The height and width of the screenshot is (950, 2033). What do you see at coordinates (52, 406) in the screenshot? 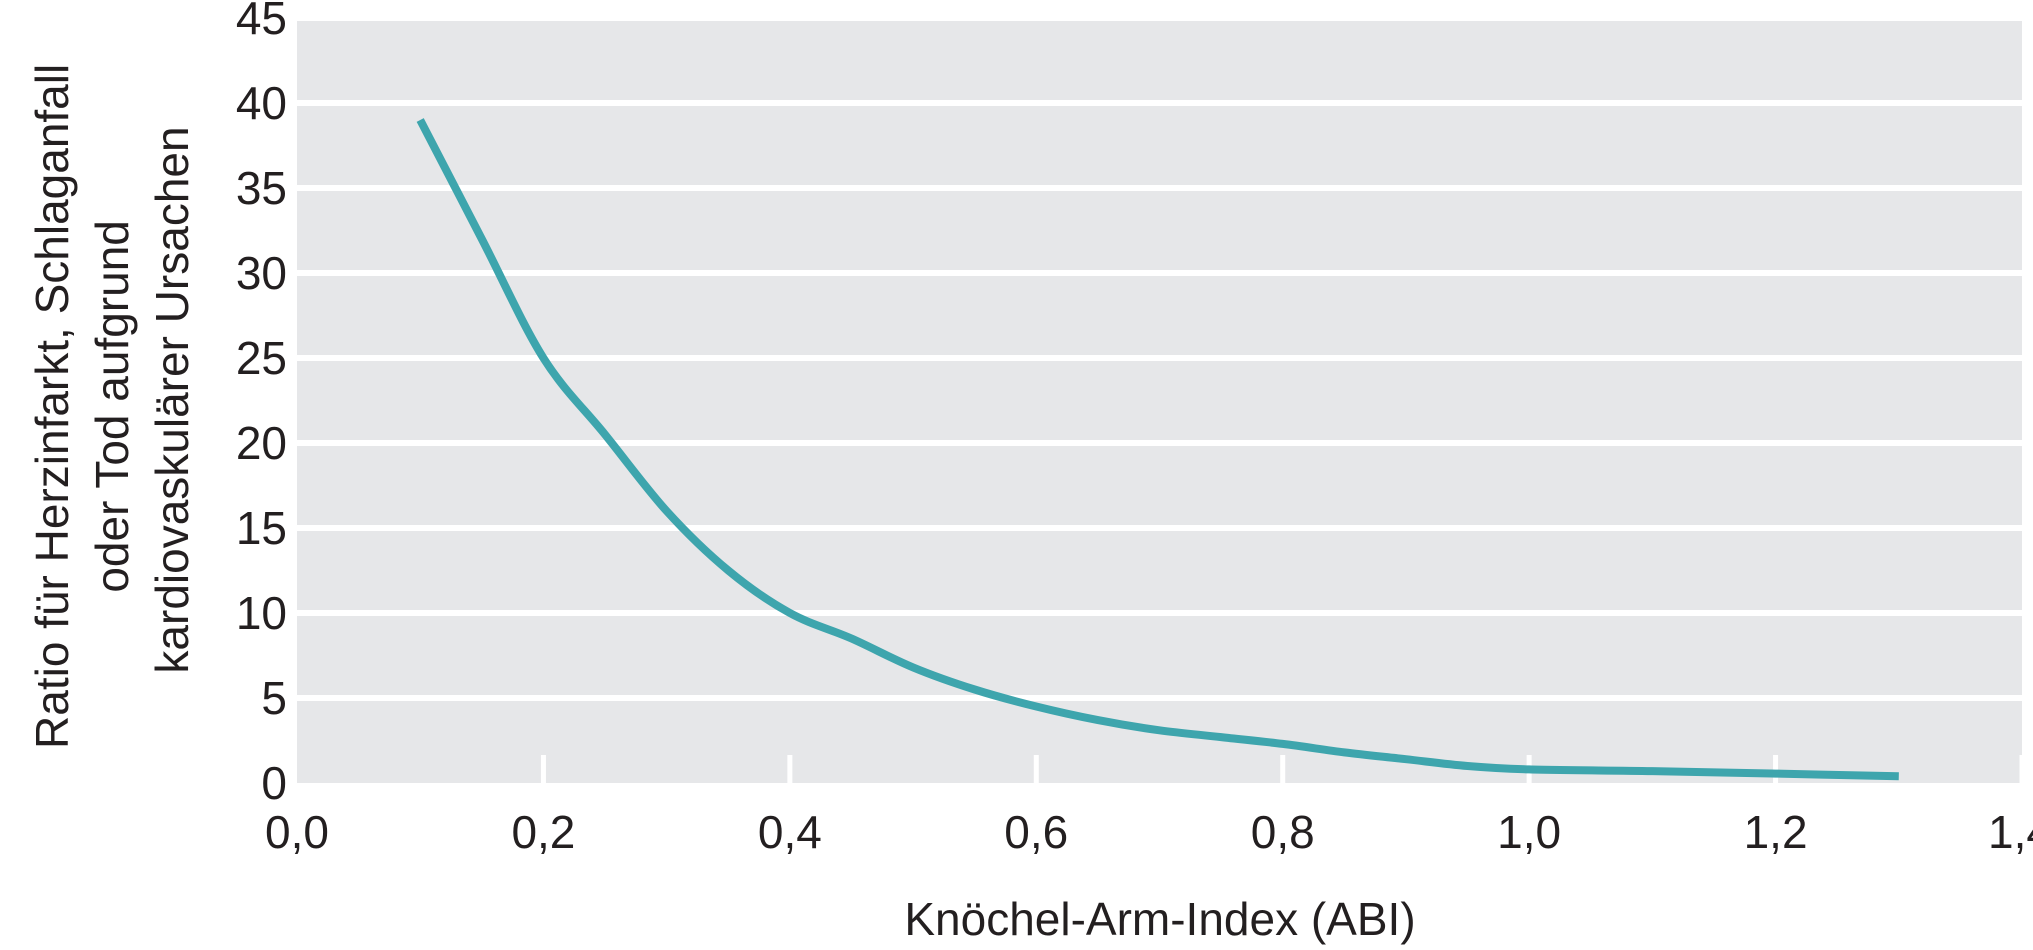
I see `y-axis-title-line-1: Ratio für Herzinfarkt, Schlaganfall` at bounding box center [52, 406].